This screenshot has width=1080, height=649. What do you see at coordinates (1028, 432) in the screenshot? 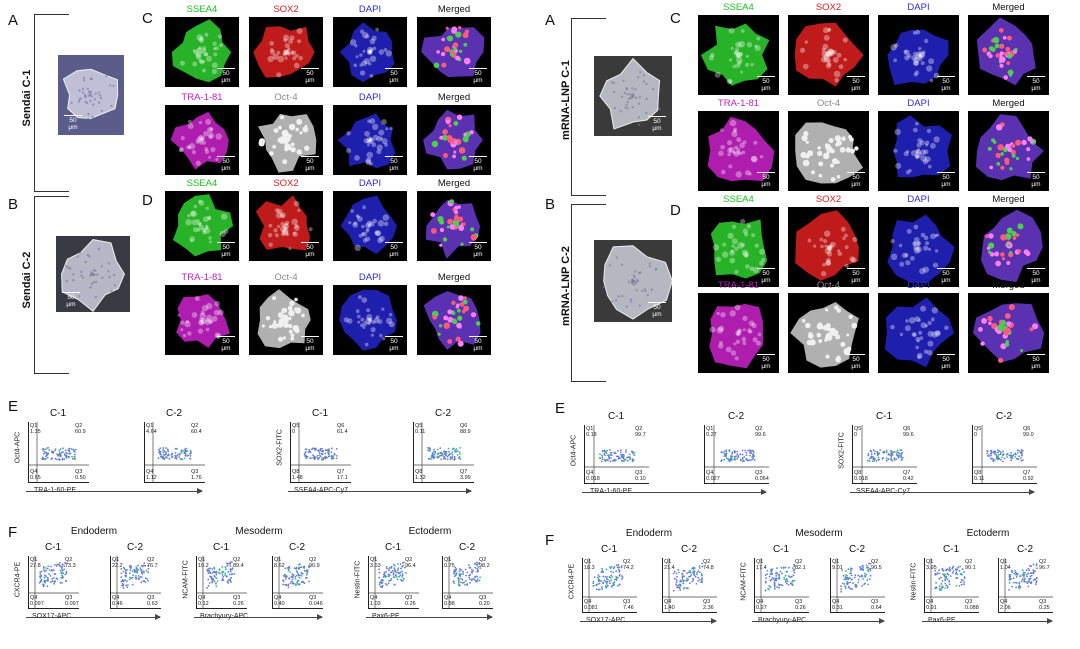
I see `quadrant-label: Q6 99.0` at bounding box center [1028, 432].